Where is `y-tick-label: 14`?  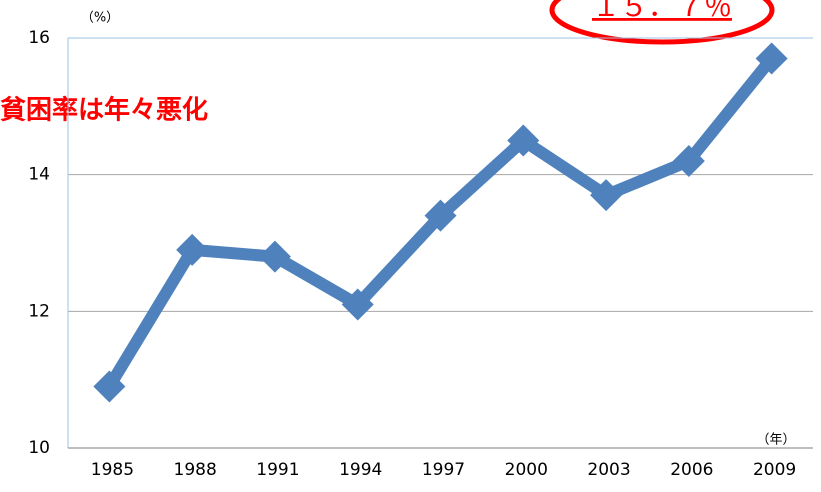
y-tick-label: 14 is located at coordinates (39, 175).